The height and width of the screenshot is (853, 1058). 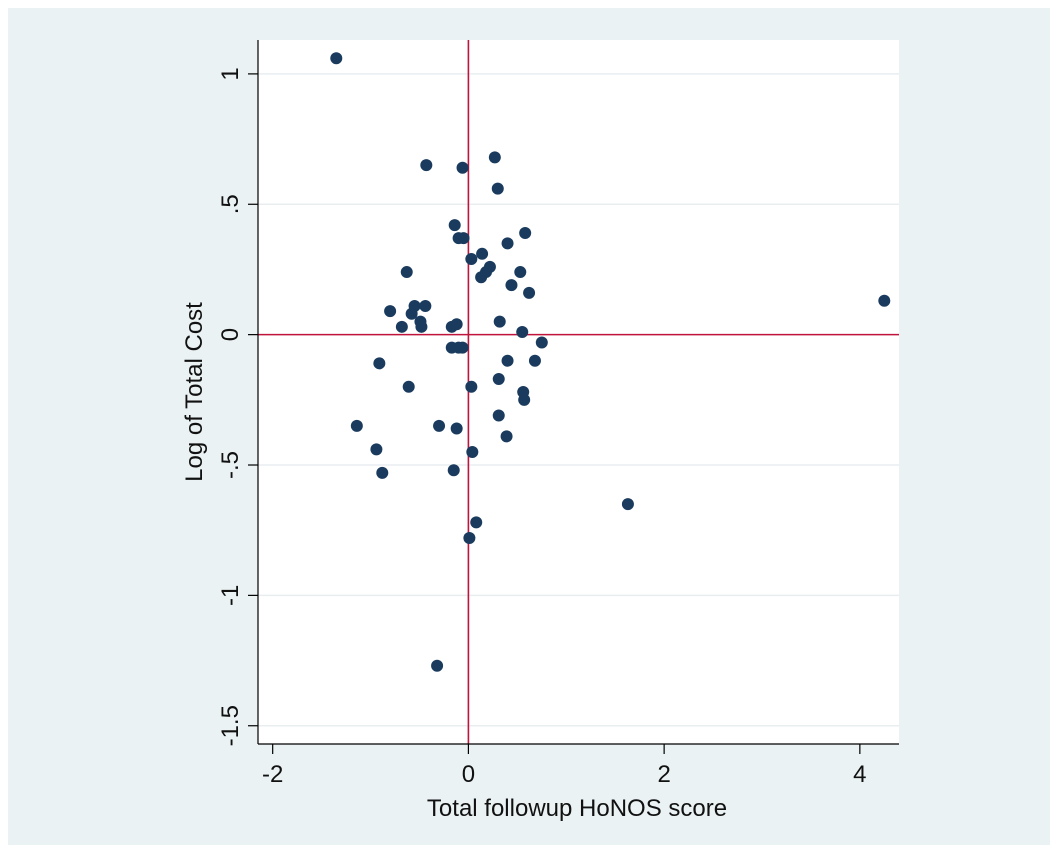 I want to click on x-tick-label-0: -2, so click(x=272, y=774).